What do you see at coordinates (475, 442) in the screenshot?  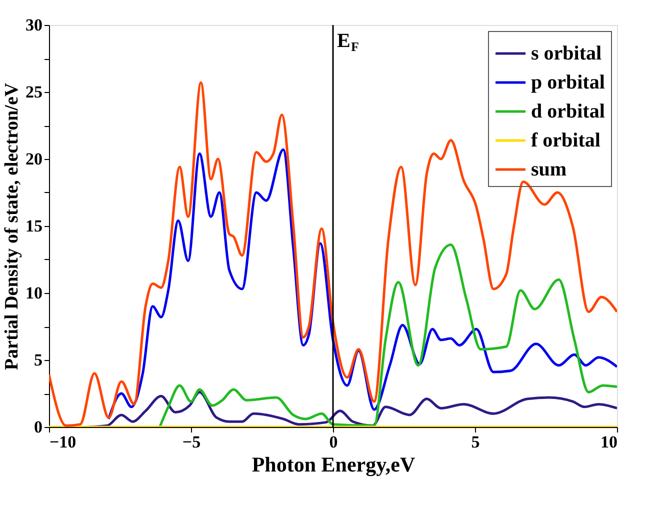 I see `x-tick-label: 5` at bounding box center [475, 442].